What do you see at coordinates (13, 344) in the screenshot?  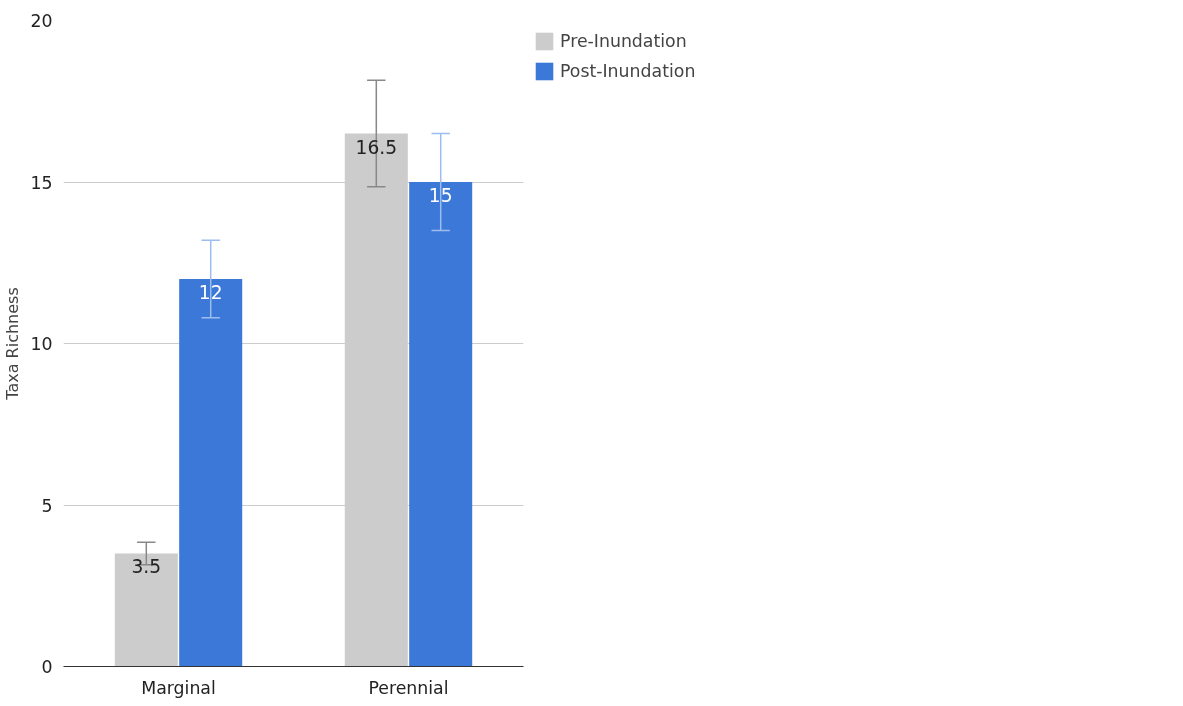 I see `y-axis-title: Taxa Richness` at bounding box center [13, 344].